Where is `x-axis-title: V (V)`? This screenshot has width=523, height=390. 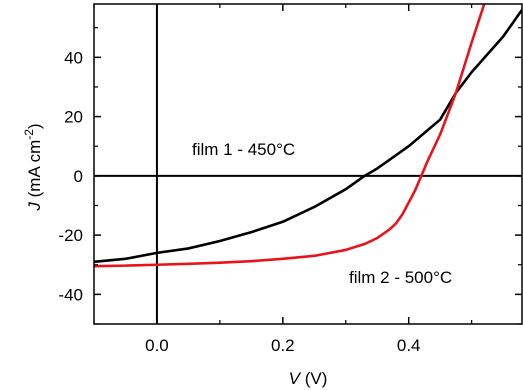 x-axis-title: V (V) is located at coordinates (308, 378).